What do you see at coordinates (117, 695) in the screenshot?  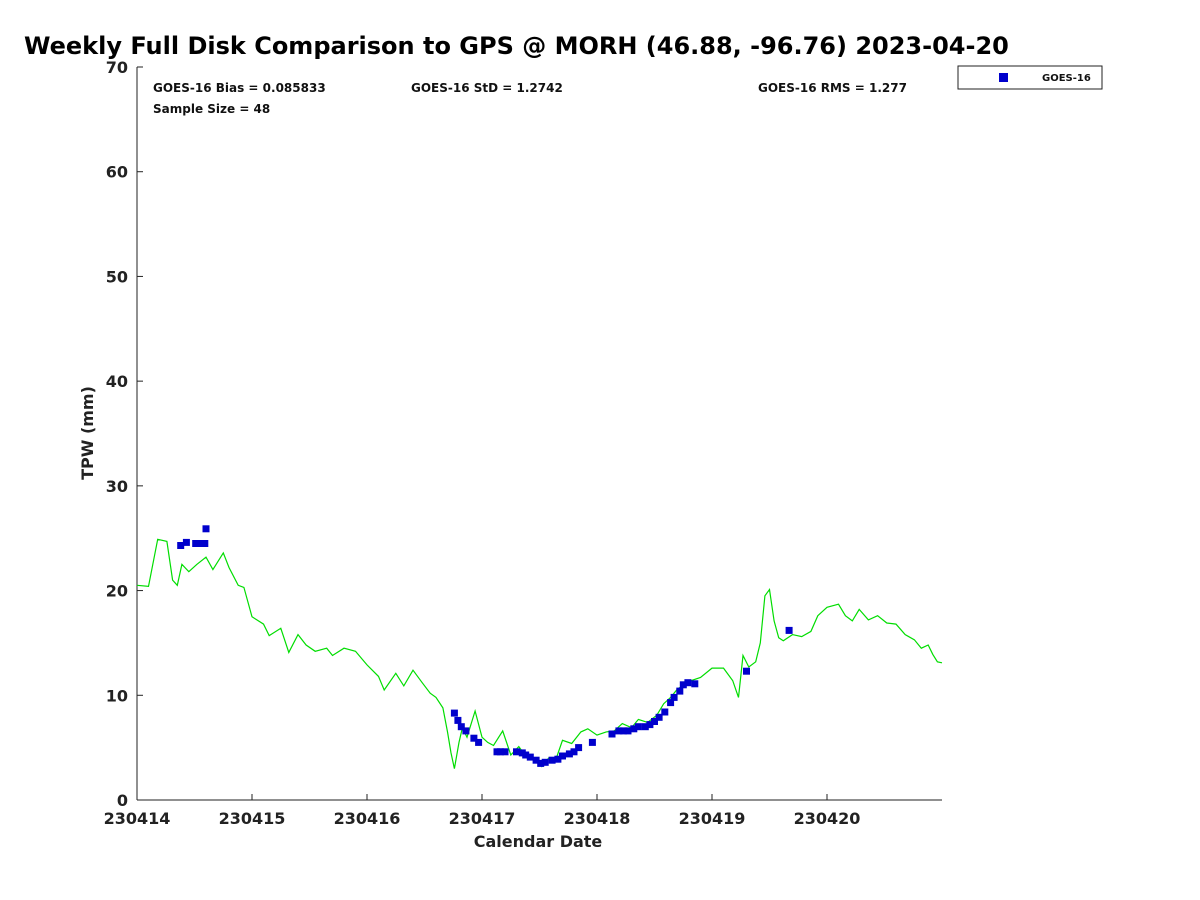 I see `y-tick-label: 10` at bounding box center [117, 695].